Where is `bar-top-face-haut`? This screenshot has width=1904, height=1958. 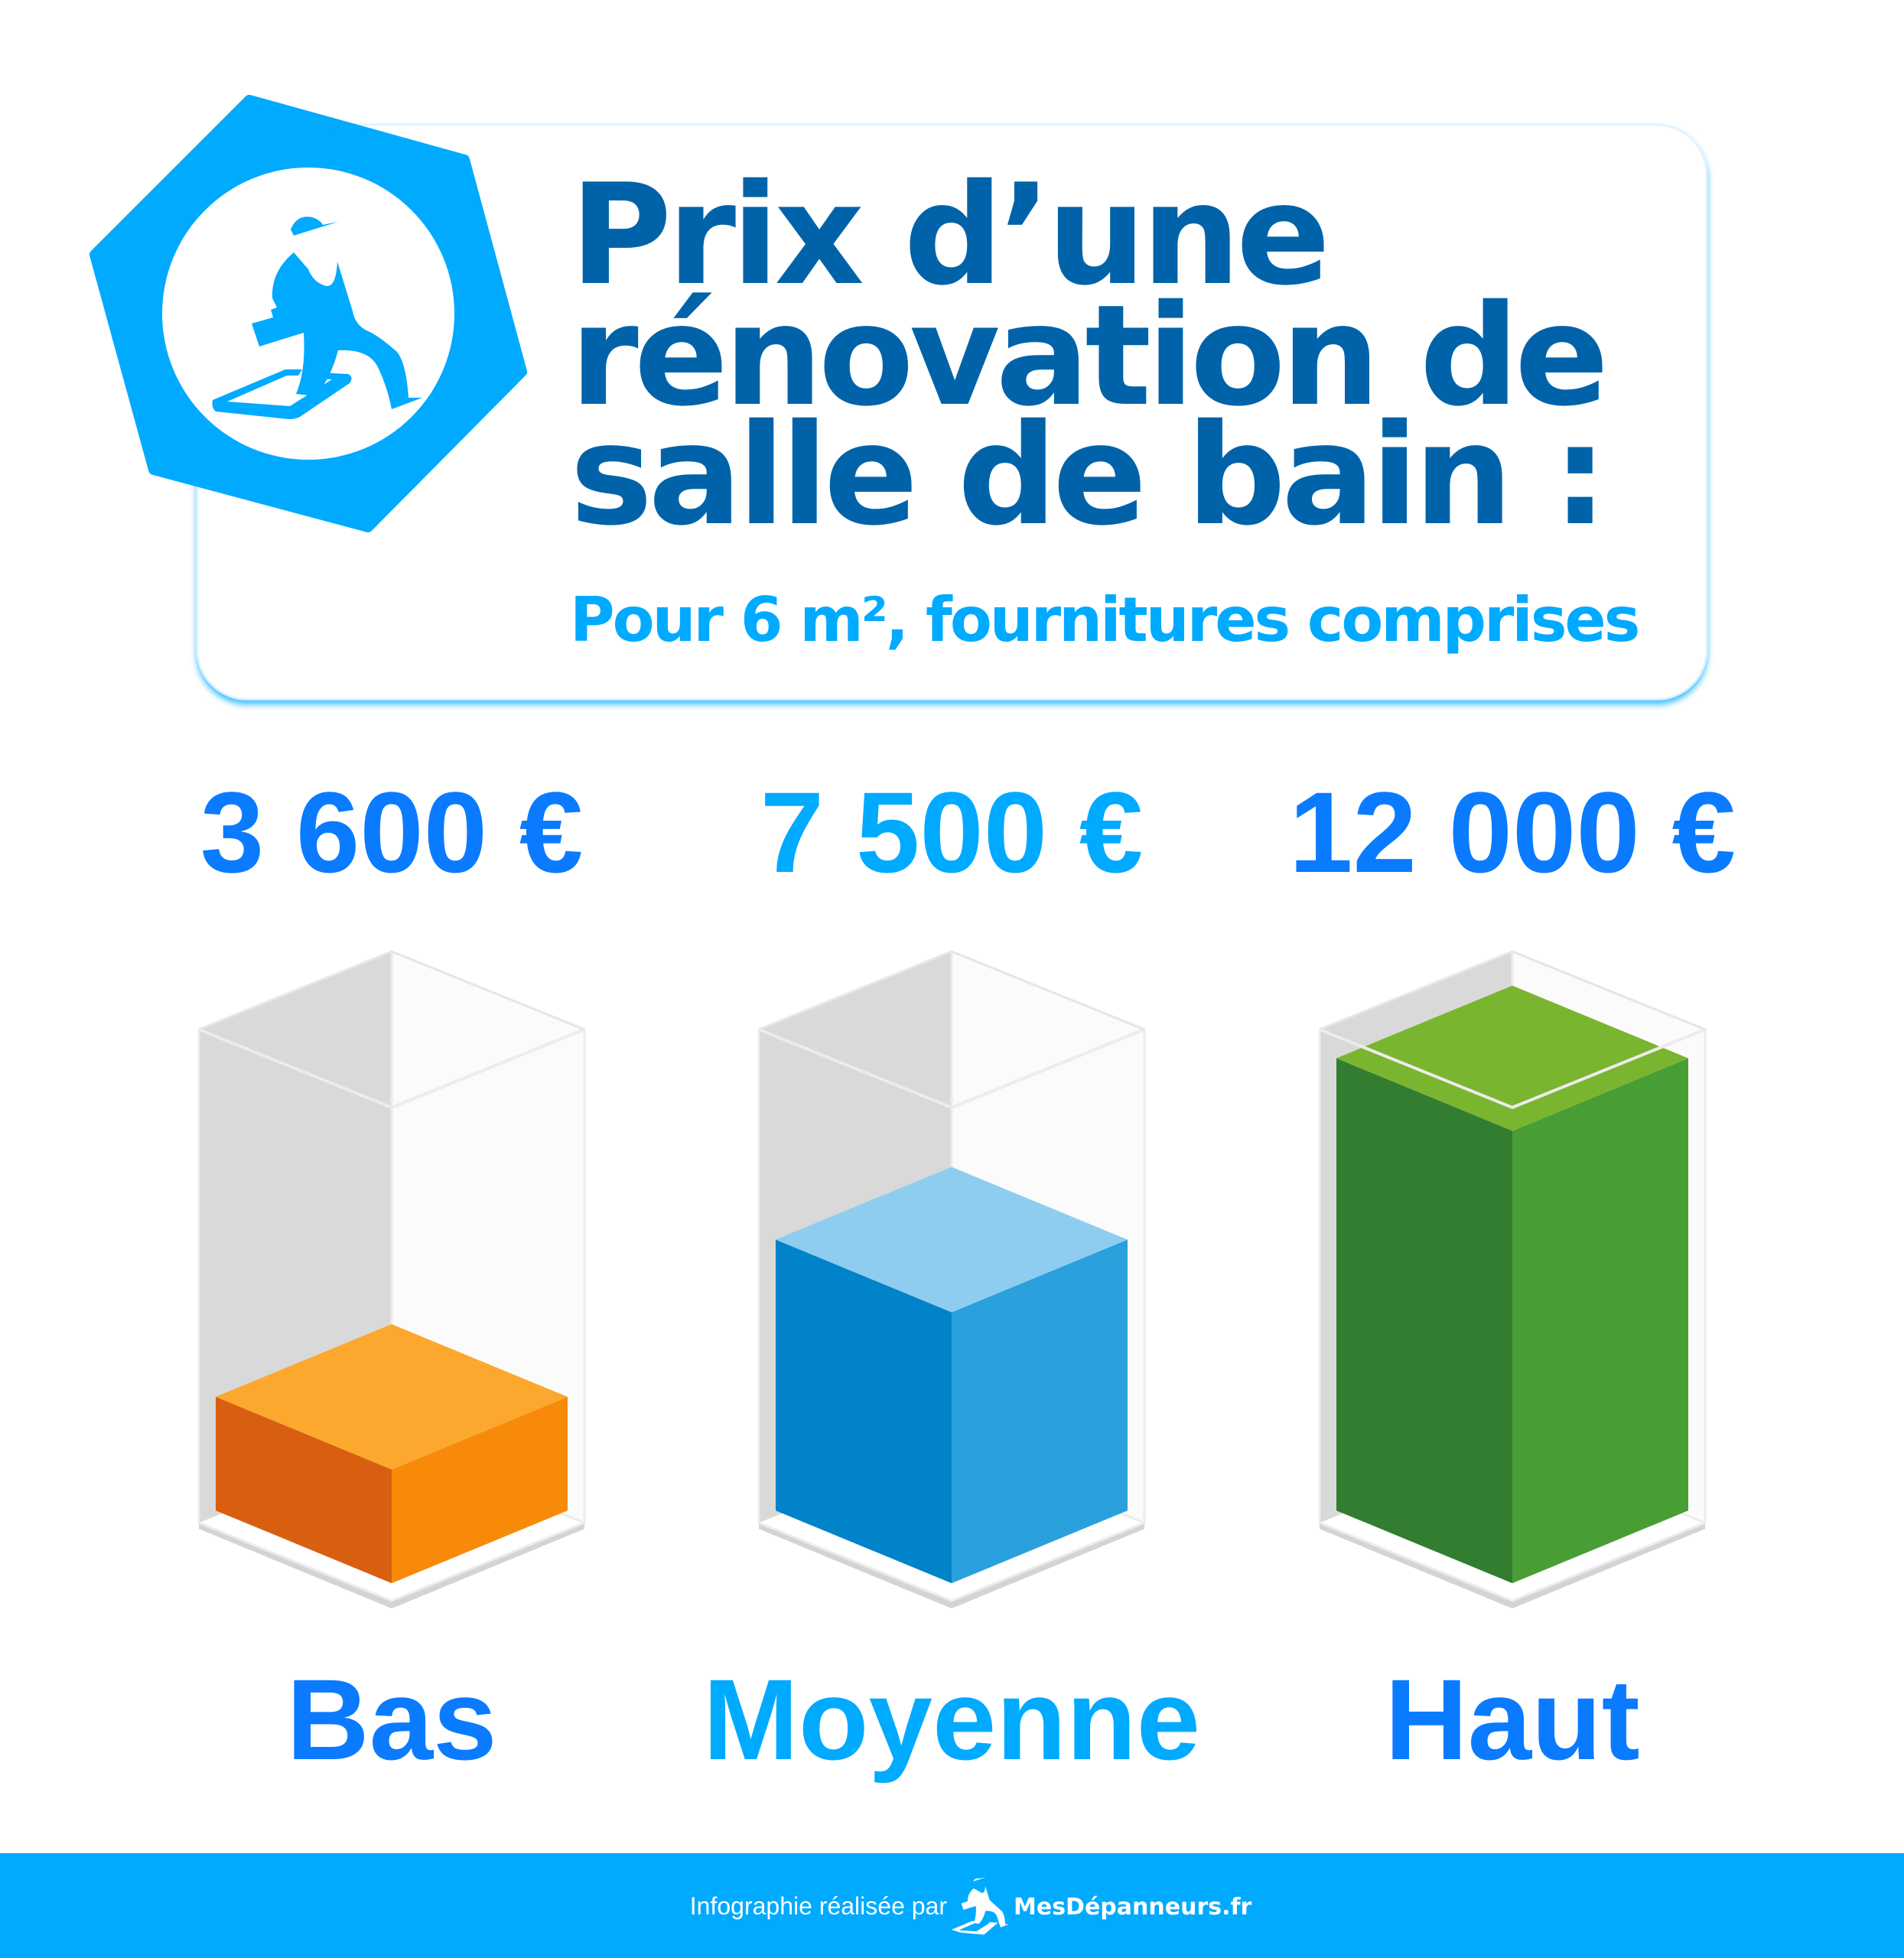
bar-top-face-haut is located at coordinates (1512, 1058).